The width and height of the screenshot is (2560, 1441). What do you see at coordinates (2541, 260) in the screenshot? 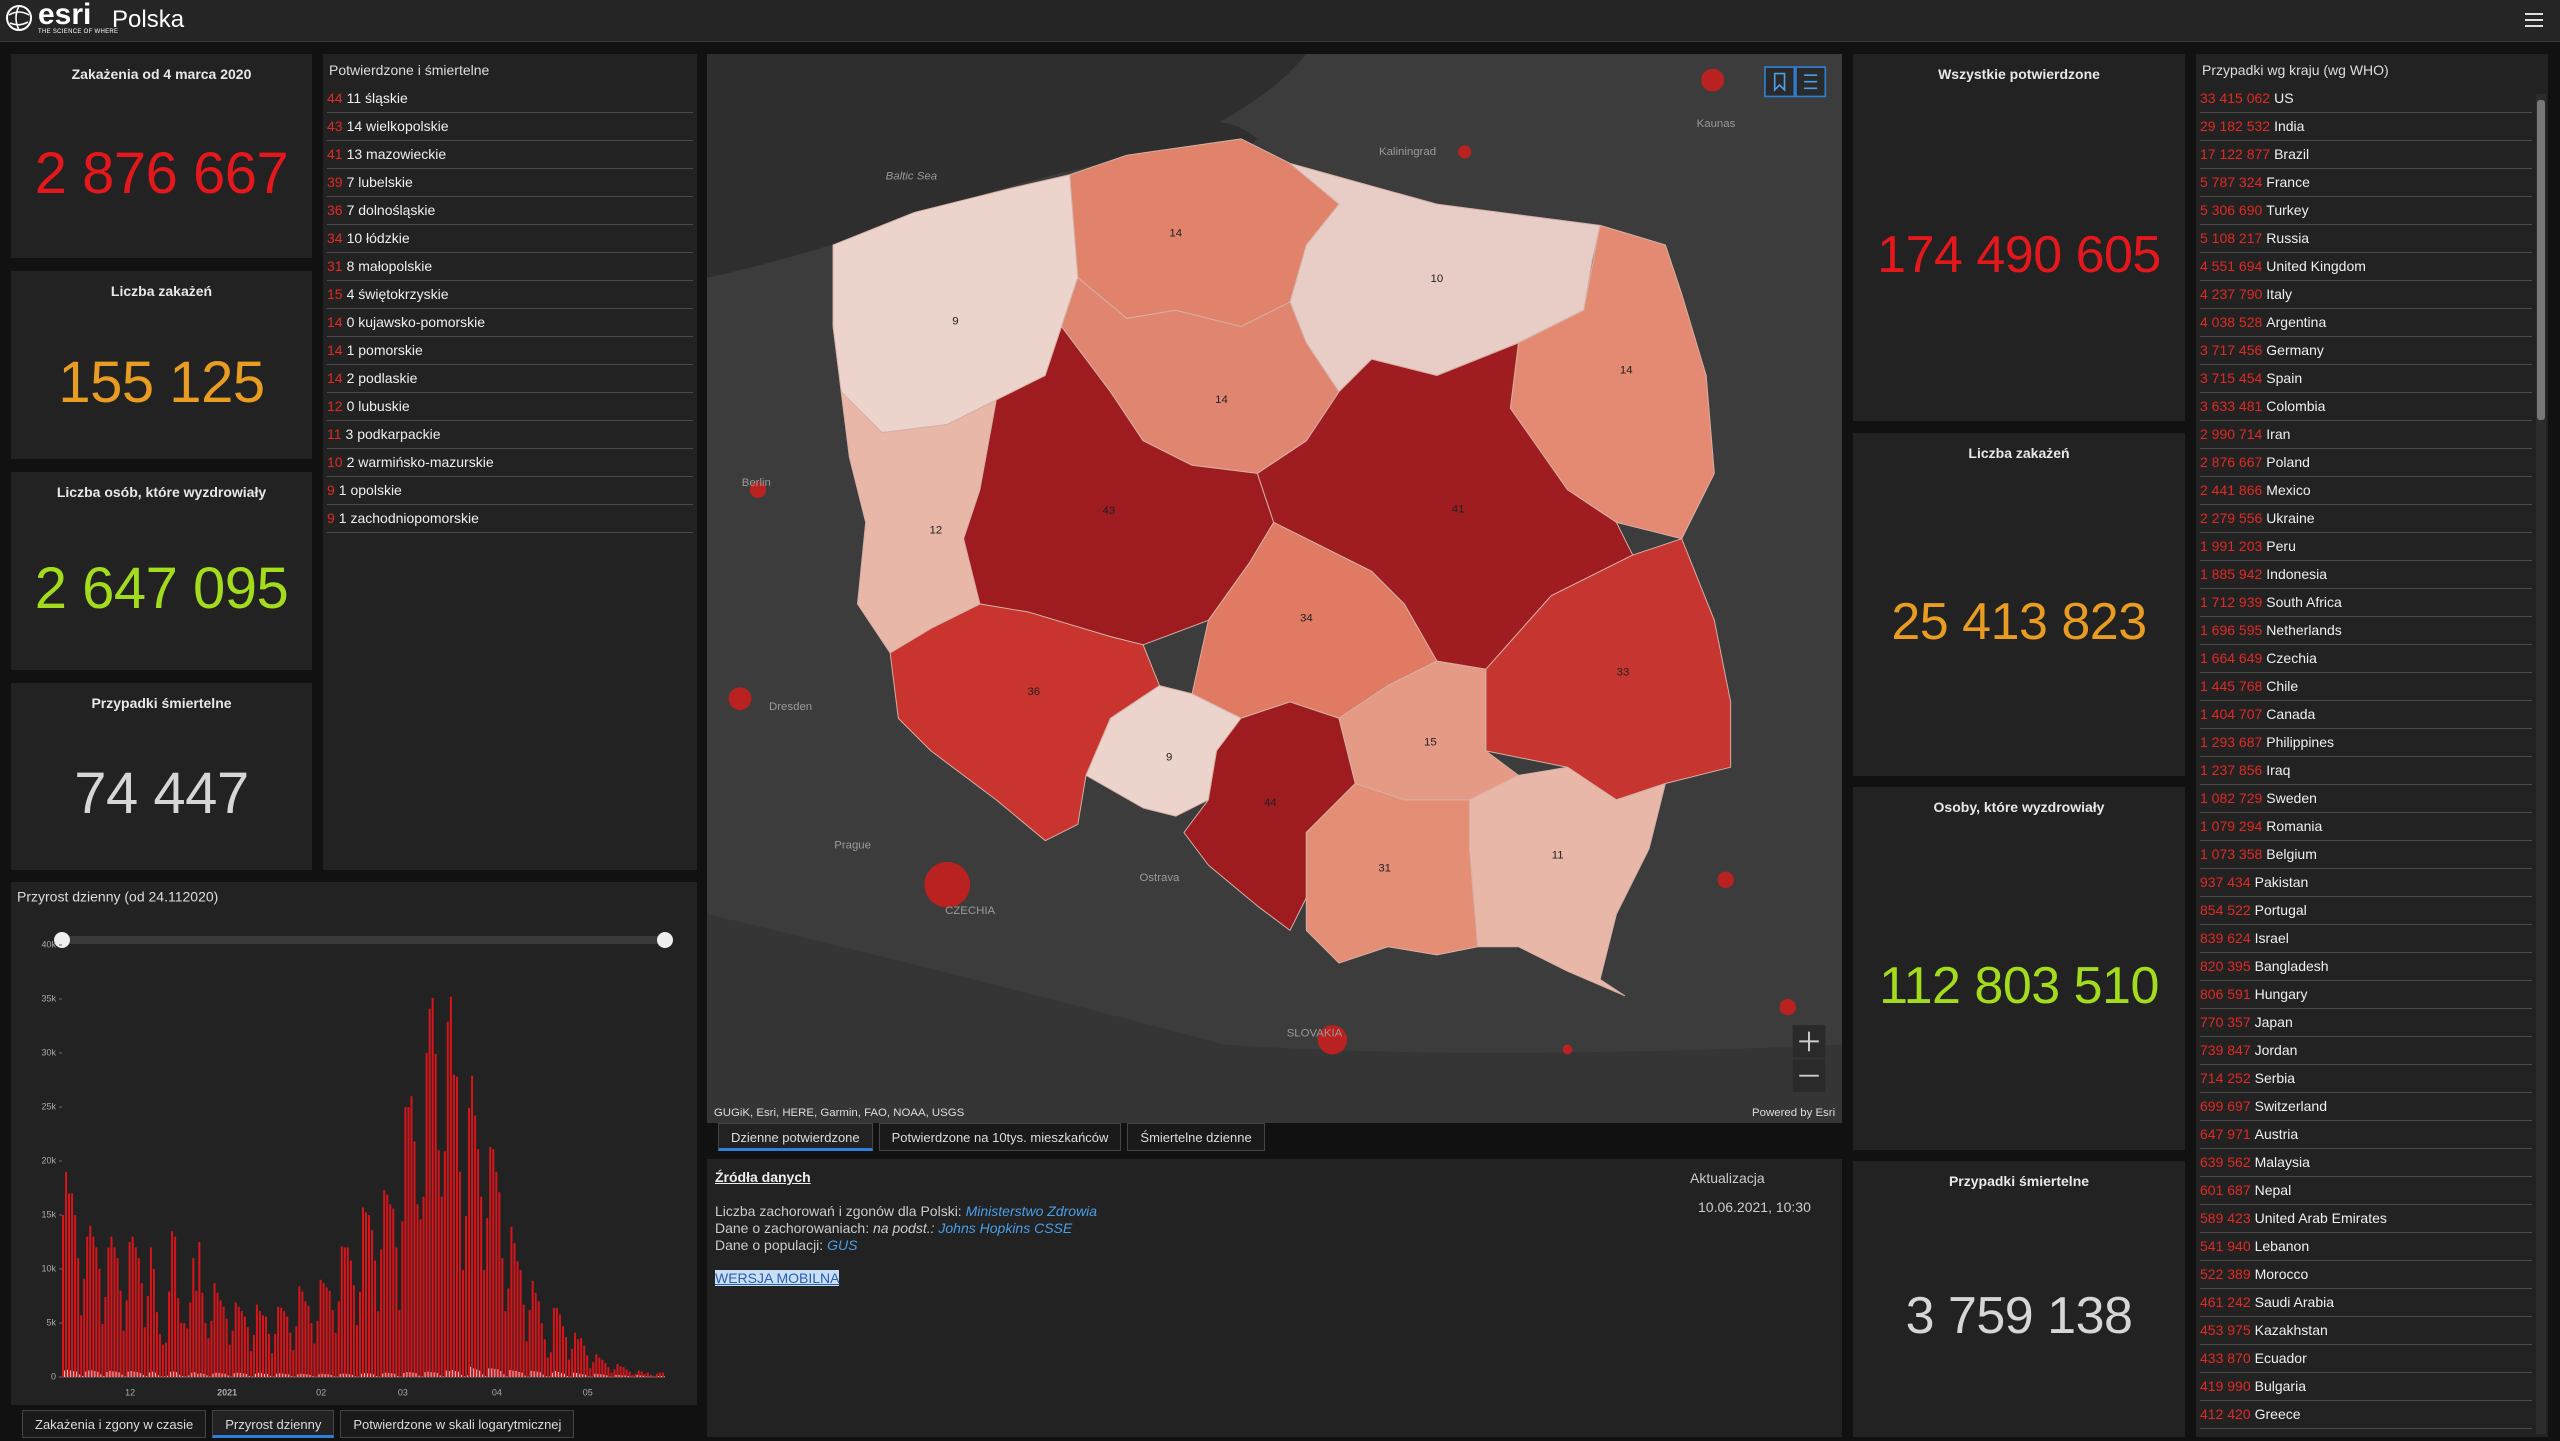
I see `scrollbar-thumb` at bounding box center [2541, 260].